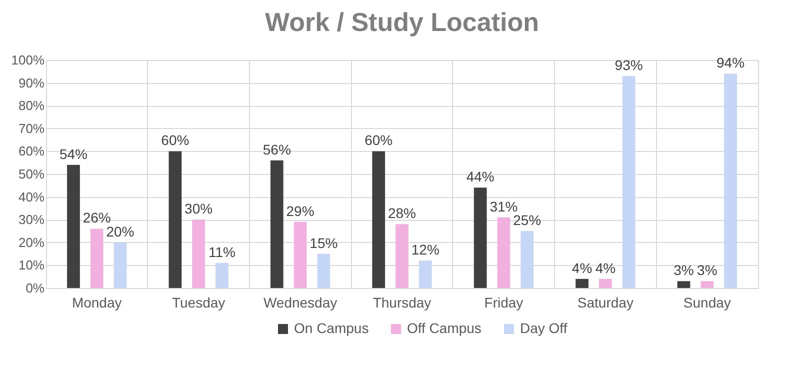 The image size is (800, 387). What do you see at coordinates (331, 328) in the screenshot?
I see `legend-label: On Campus` at bounding box center [331, 328].